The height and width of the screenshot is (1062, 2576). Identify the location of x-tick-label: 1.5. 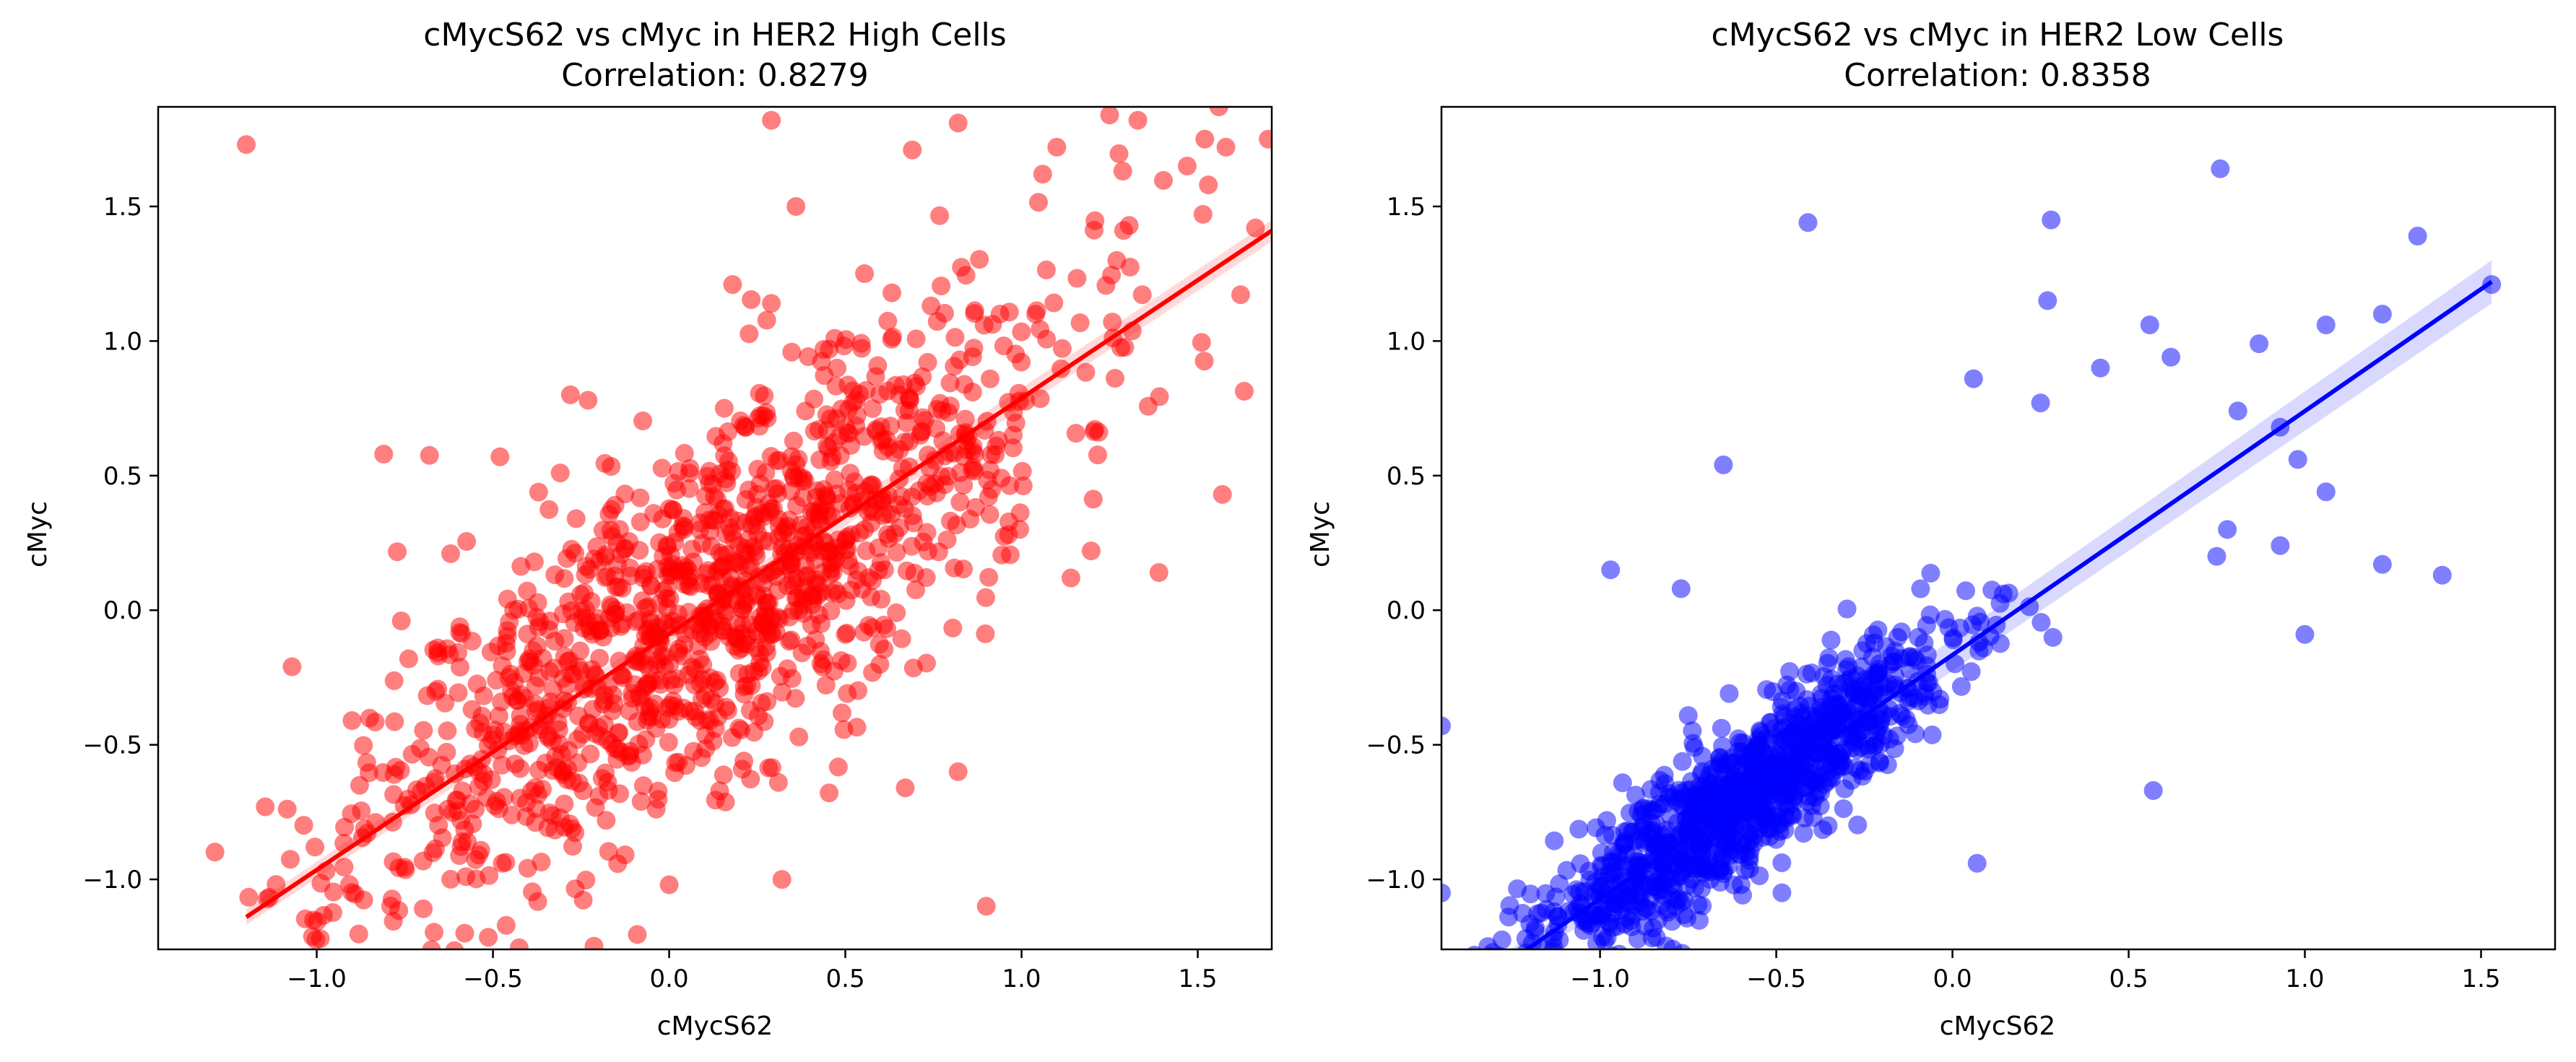
(1197, 979).